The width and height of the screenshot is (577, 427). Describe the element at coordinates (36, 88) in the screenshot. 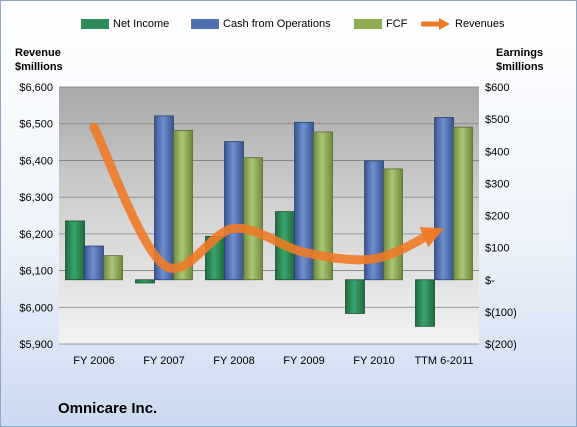

I see `left-tick-label: $6,600` at that location.